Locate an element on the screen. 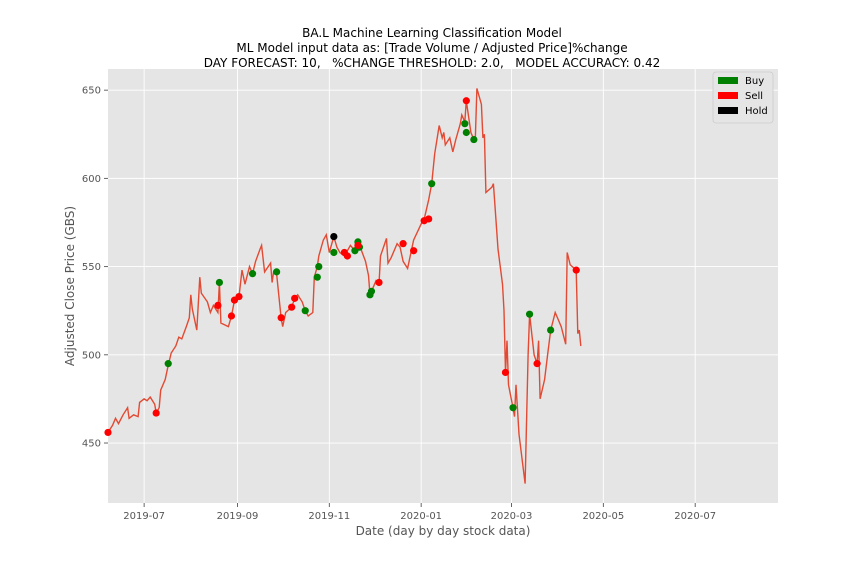 The image size is (864, 576). legend-label-buy: Buy is located at coordinates (754, 81).